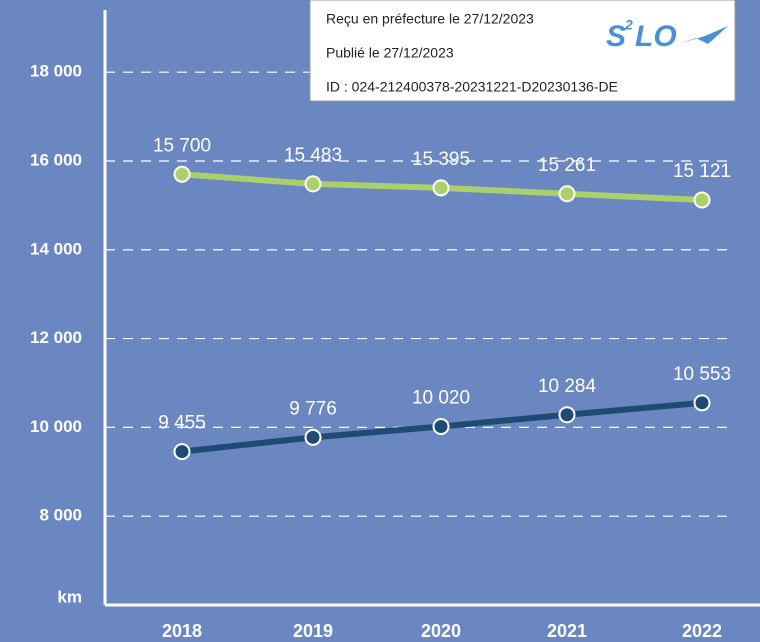 This screenshot has width=760, height=642. What do you see at coordinates (313, 155) in the screenshot?
I see `value-label: 15 483` at bounding box center [313, 155].